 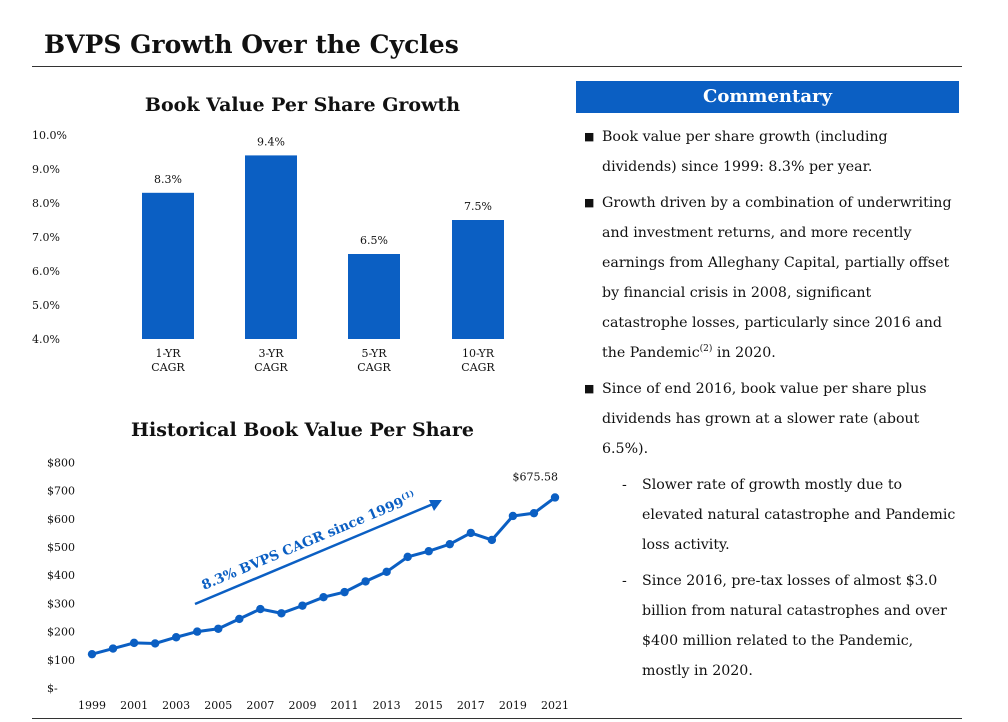 I want to click on x-tick-label: 2007, so click(x=260, y=705).